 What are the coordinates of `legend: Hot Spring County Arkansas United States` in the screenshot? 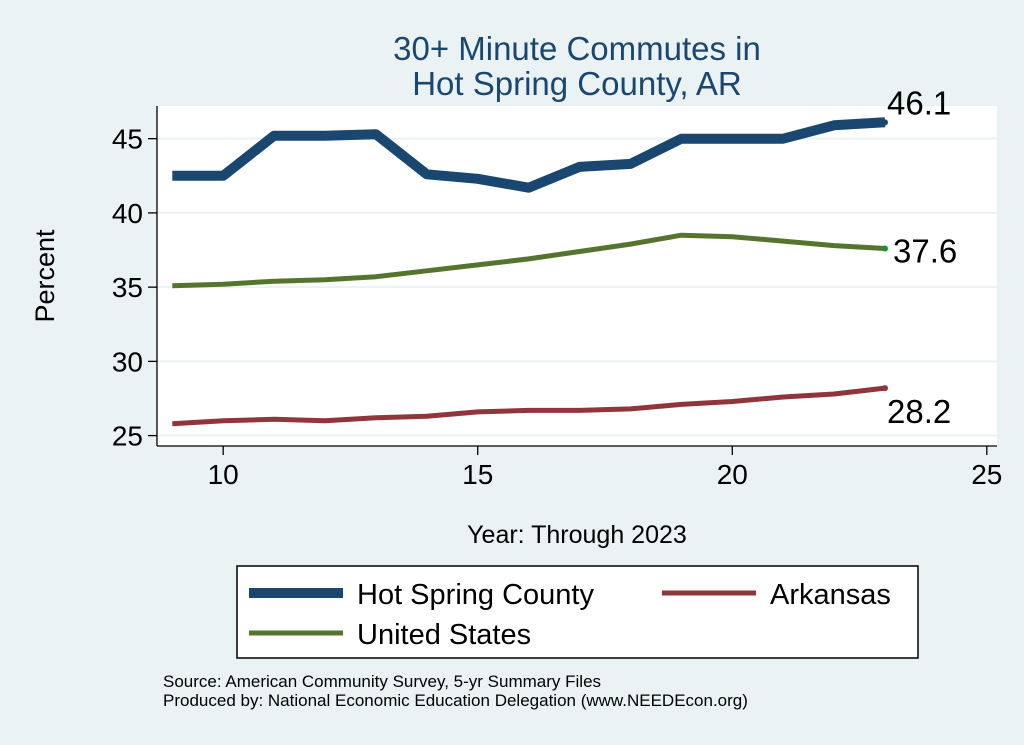 It's located at (577, 612).